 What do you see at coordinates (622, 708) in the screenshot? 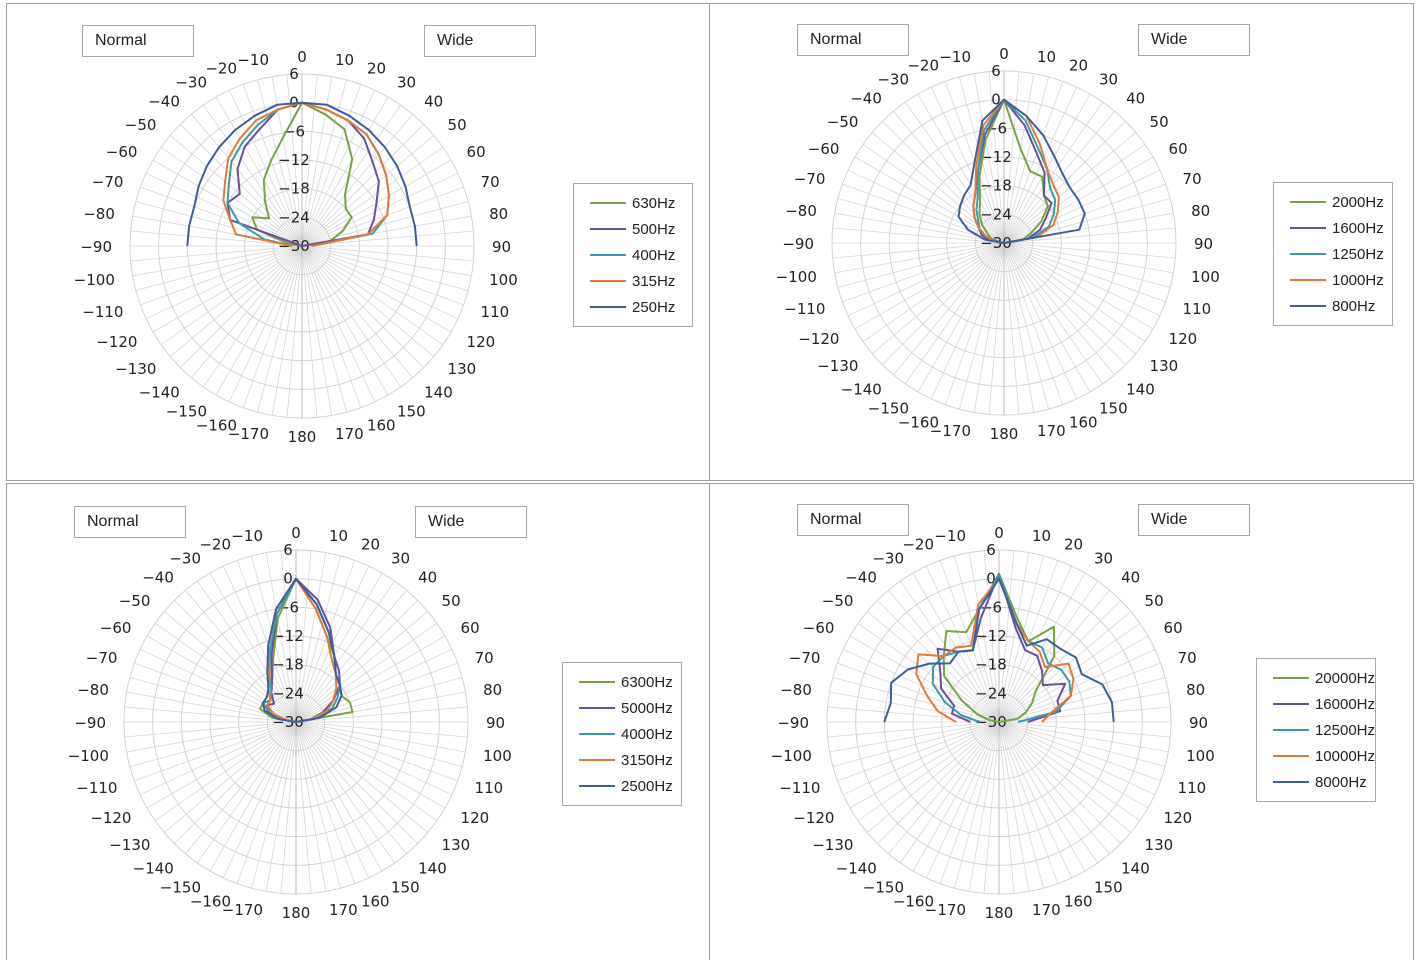
I see `legend-item: 5000Hz` at bounding box center [622, 708].